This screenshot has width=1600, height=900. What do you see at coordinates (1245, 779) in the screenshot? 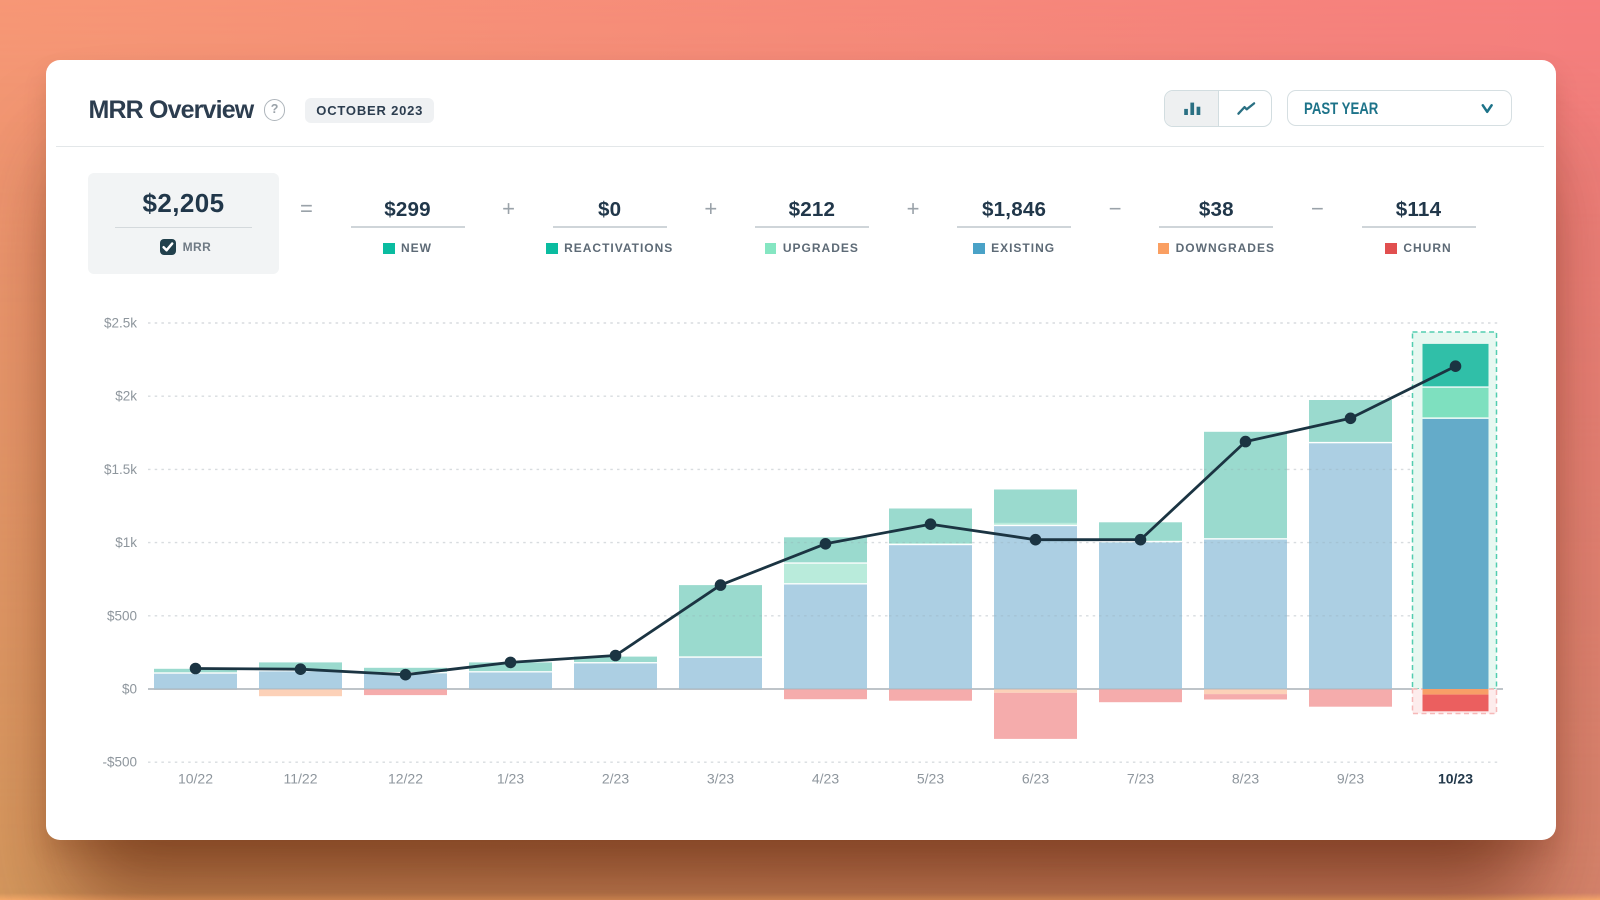
I see `svg-text: 8/23` at bounding box center [1245, 779].